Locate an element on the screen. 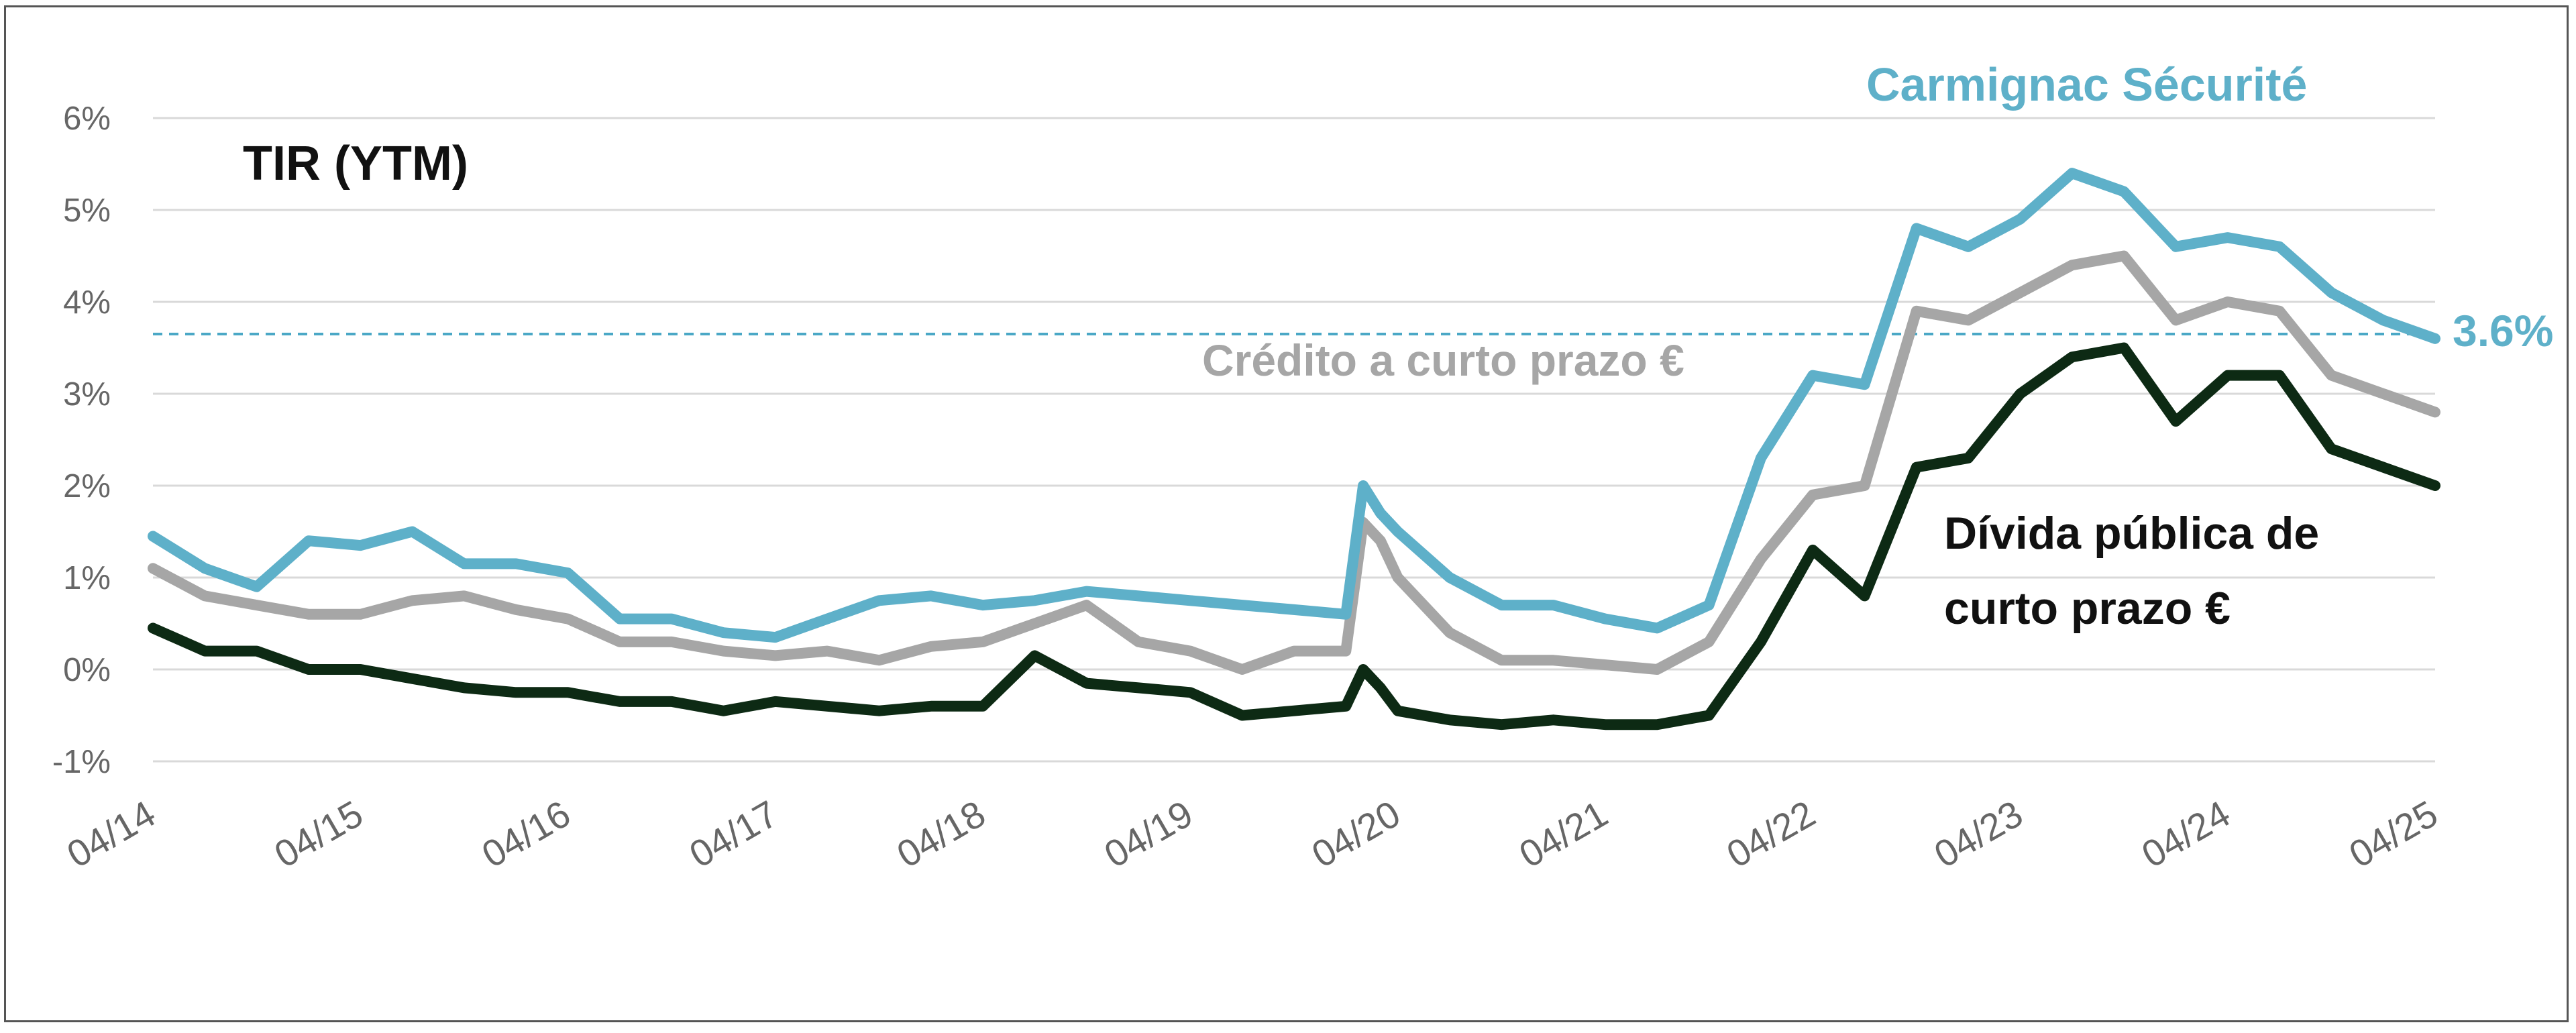 The height and width of the screenshot is (1033, 2576). x-tick-label: 04/23 is located at coordinates (1978, 834).